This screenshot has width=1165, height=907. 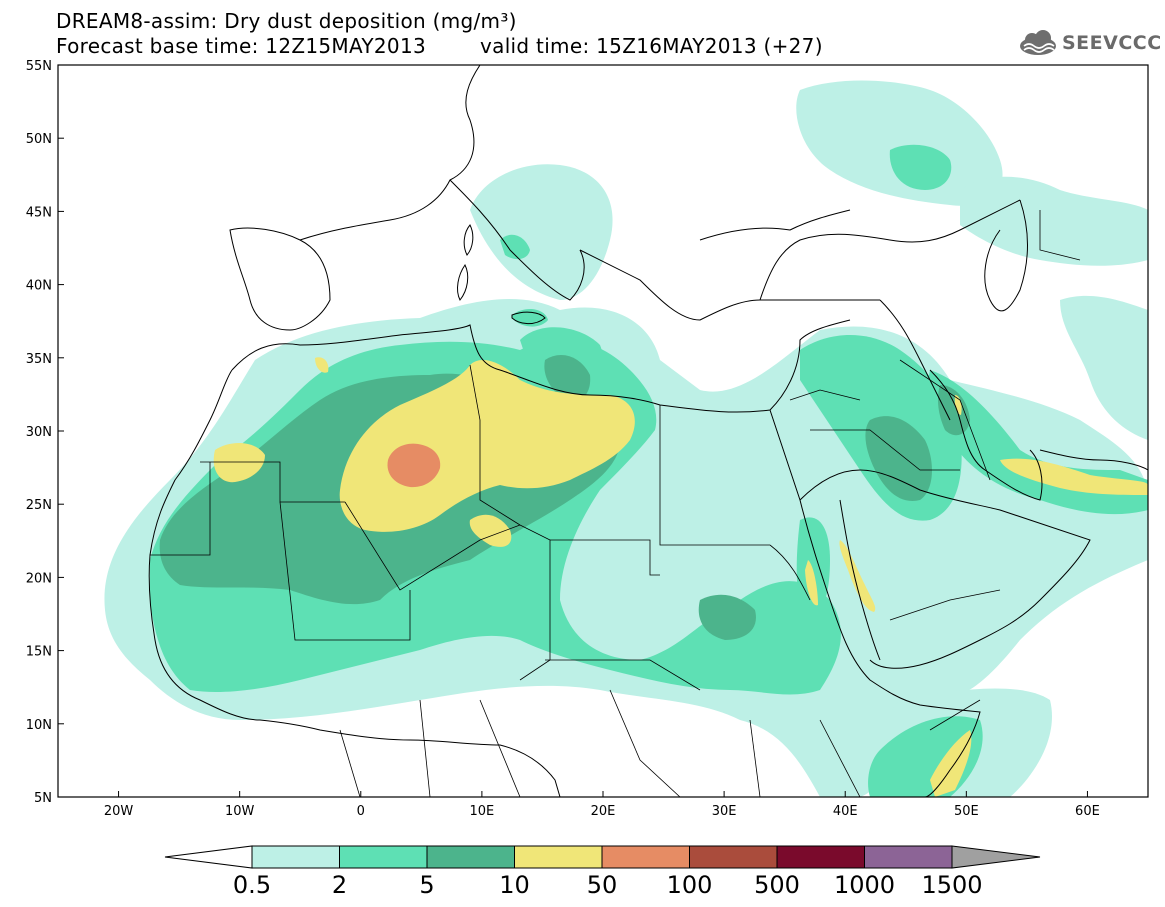 What do you see at coordinates (208, 857) in the screenshot?
I see `colorbar-left-arrow` at bounding box center [208, 857].